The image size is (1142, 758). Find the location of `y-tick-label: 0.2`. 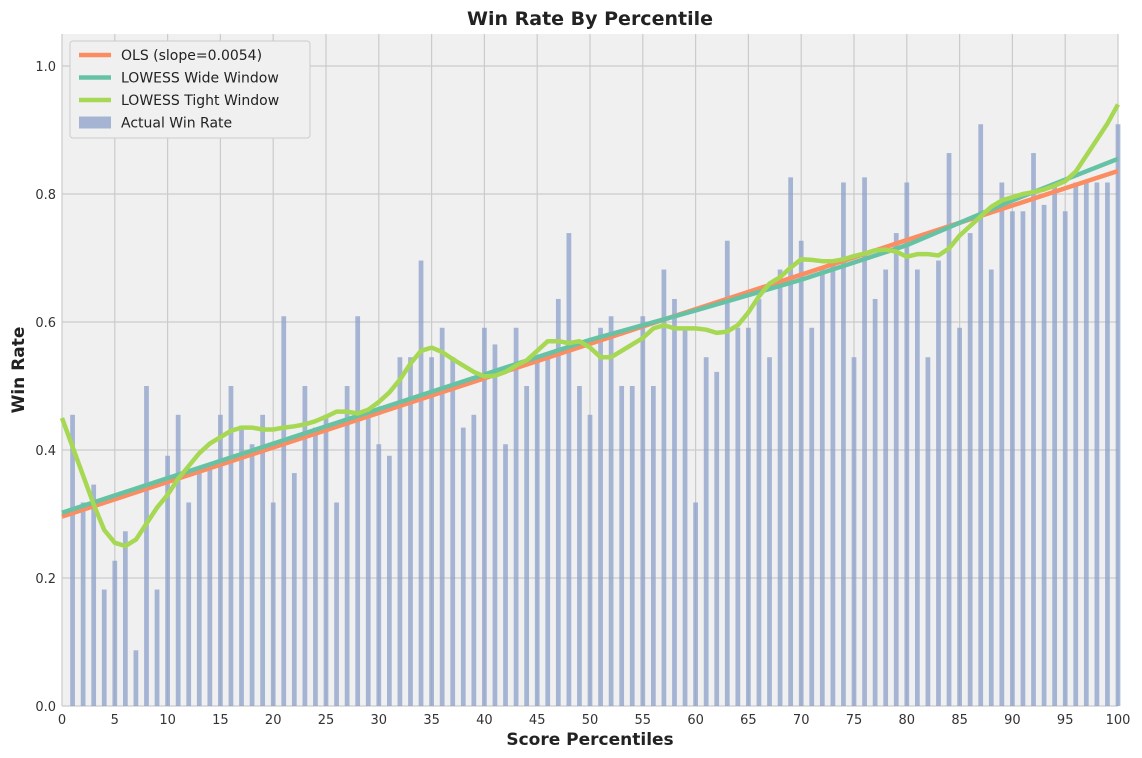

y-tick-label: 0.2 is located at coordinates (45, 579).